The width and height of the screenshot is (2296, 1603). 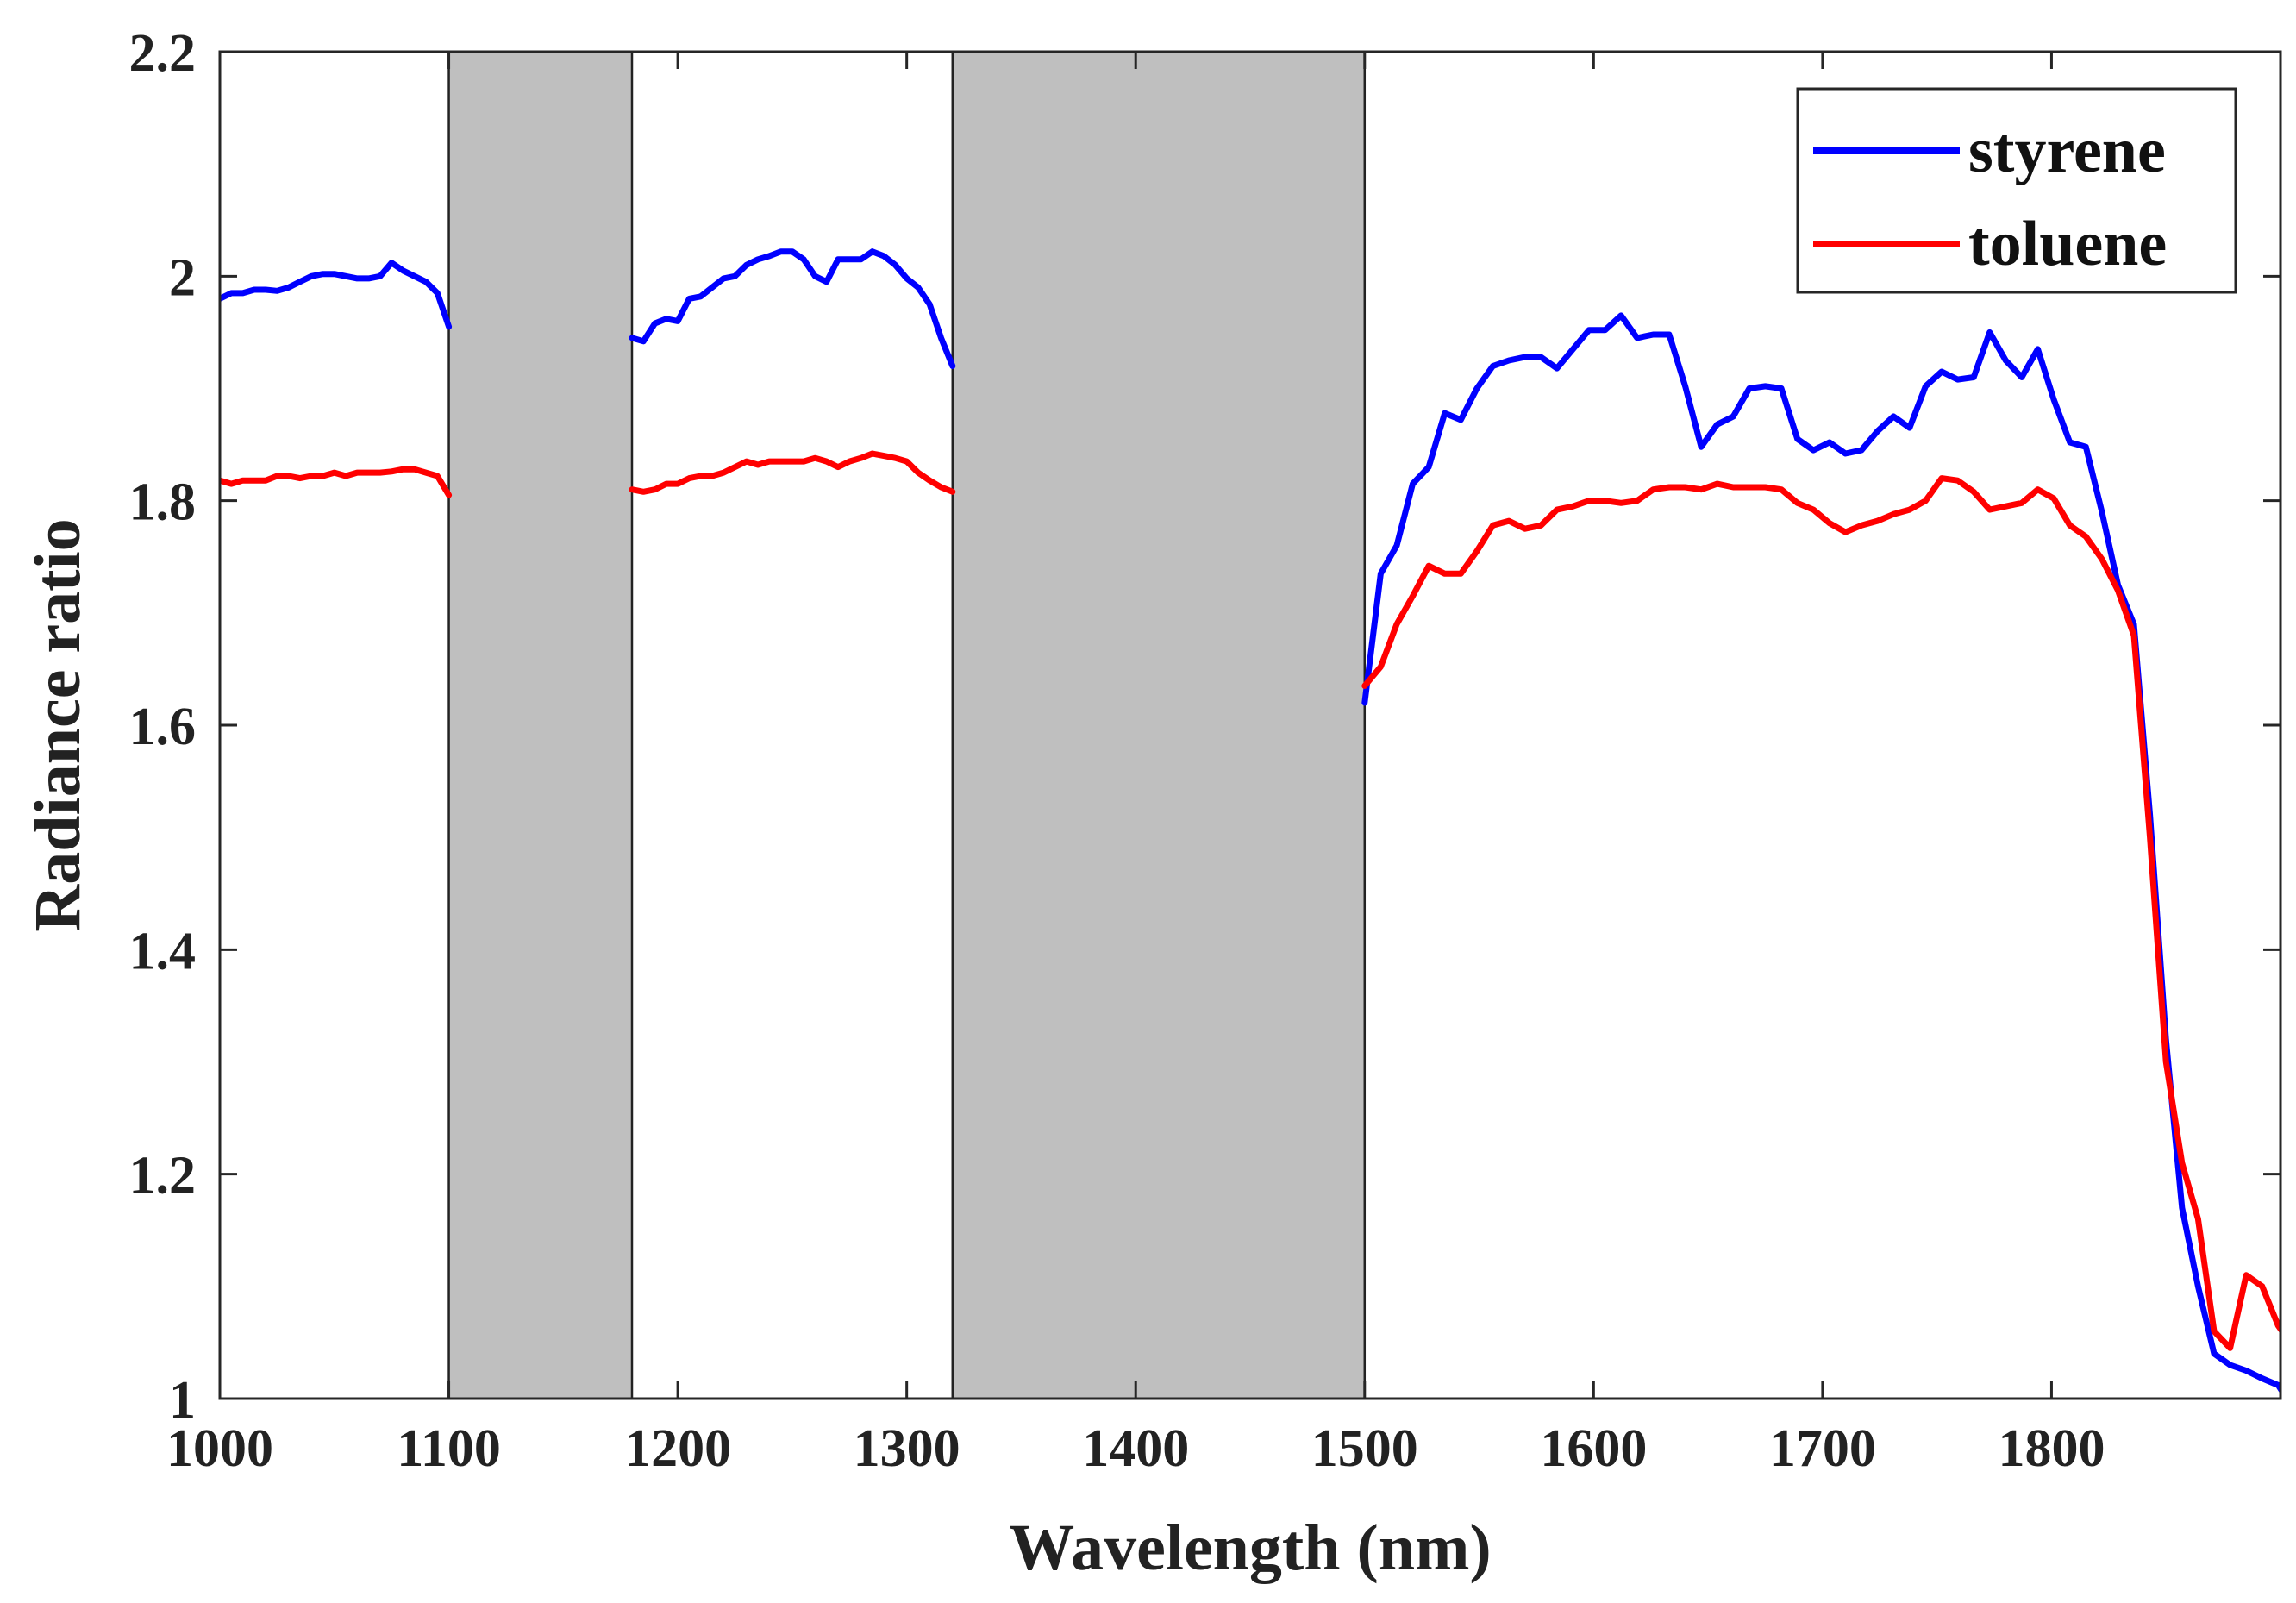 What do you see at coordinates (163, 1176) in the screenshot?
I see `y-tick-label: 1.2` at bounding box center [163, 1176].